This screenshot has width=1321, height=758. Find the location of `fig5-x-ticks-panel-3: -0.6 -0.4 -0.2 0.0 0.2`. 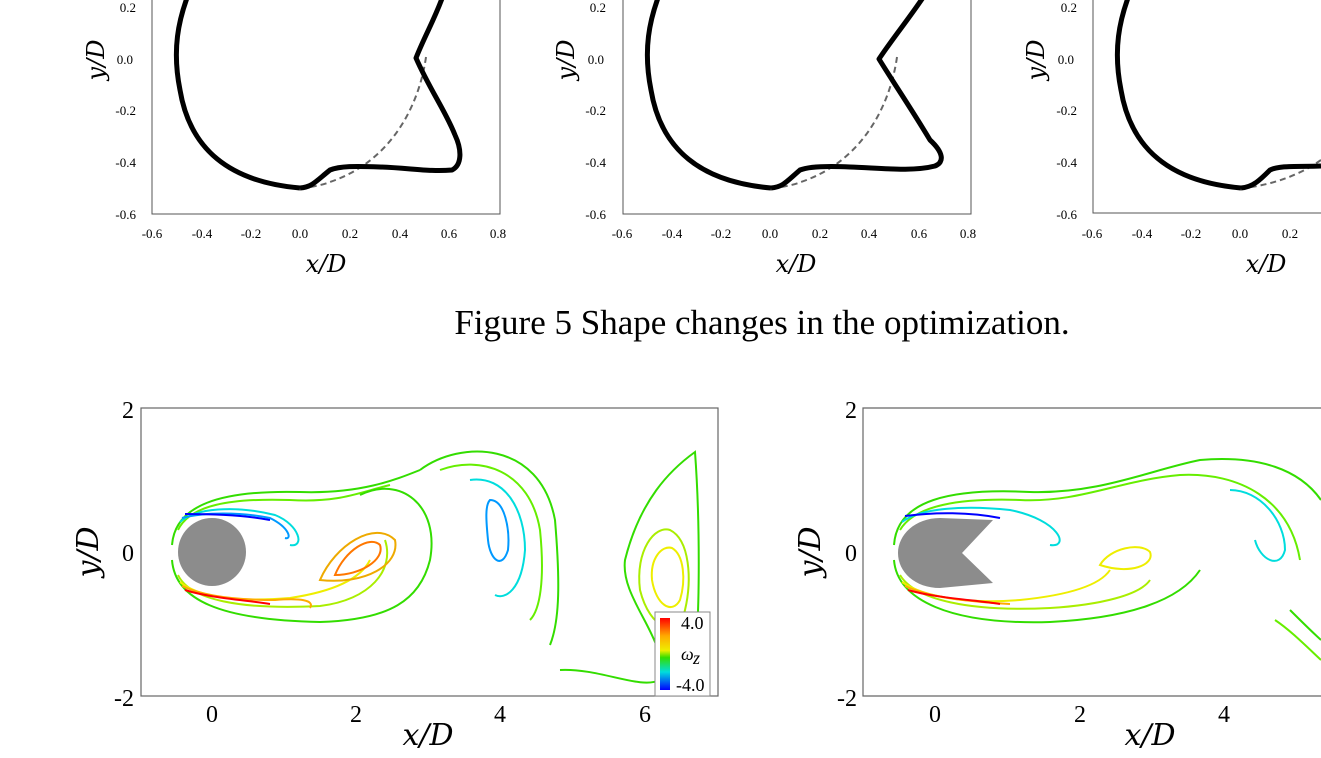

fig5-x-ticks-panel-3: -0.6 -0.4 -0.2 0.0 0.2 is located at coordinates (1190, 233).